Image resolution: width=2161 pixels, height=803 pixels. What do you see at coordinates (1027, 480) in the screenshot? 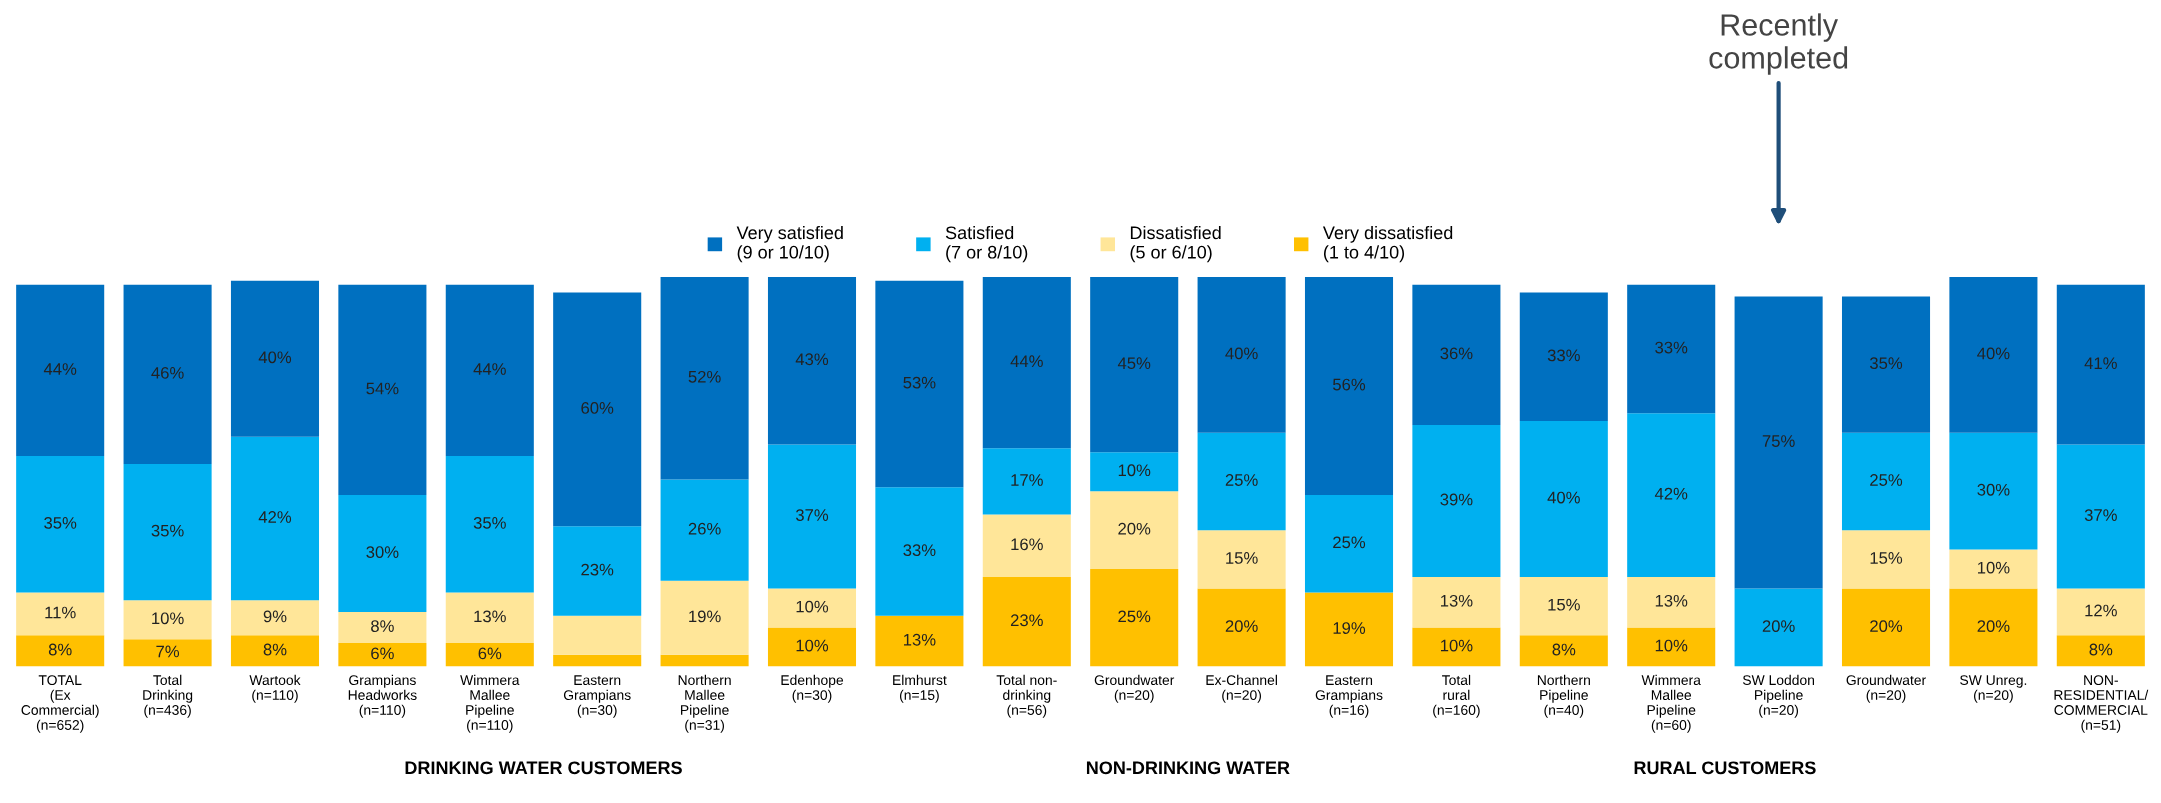
I see `data-label: 17%` at bounding box center [1027, 480].